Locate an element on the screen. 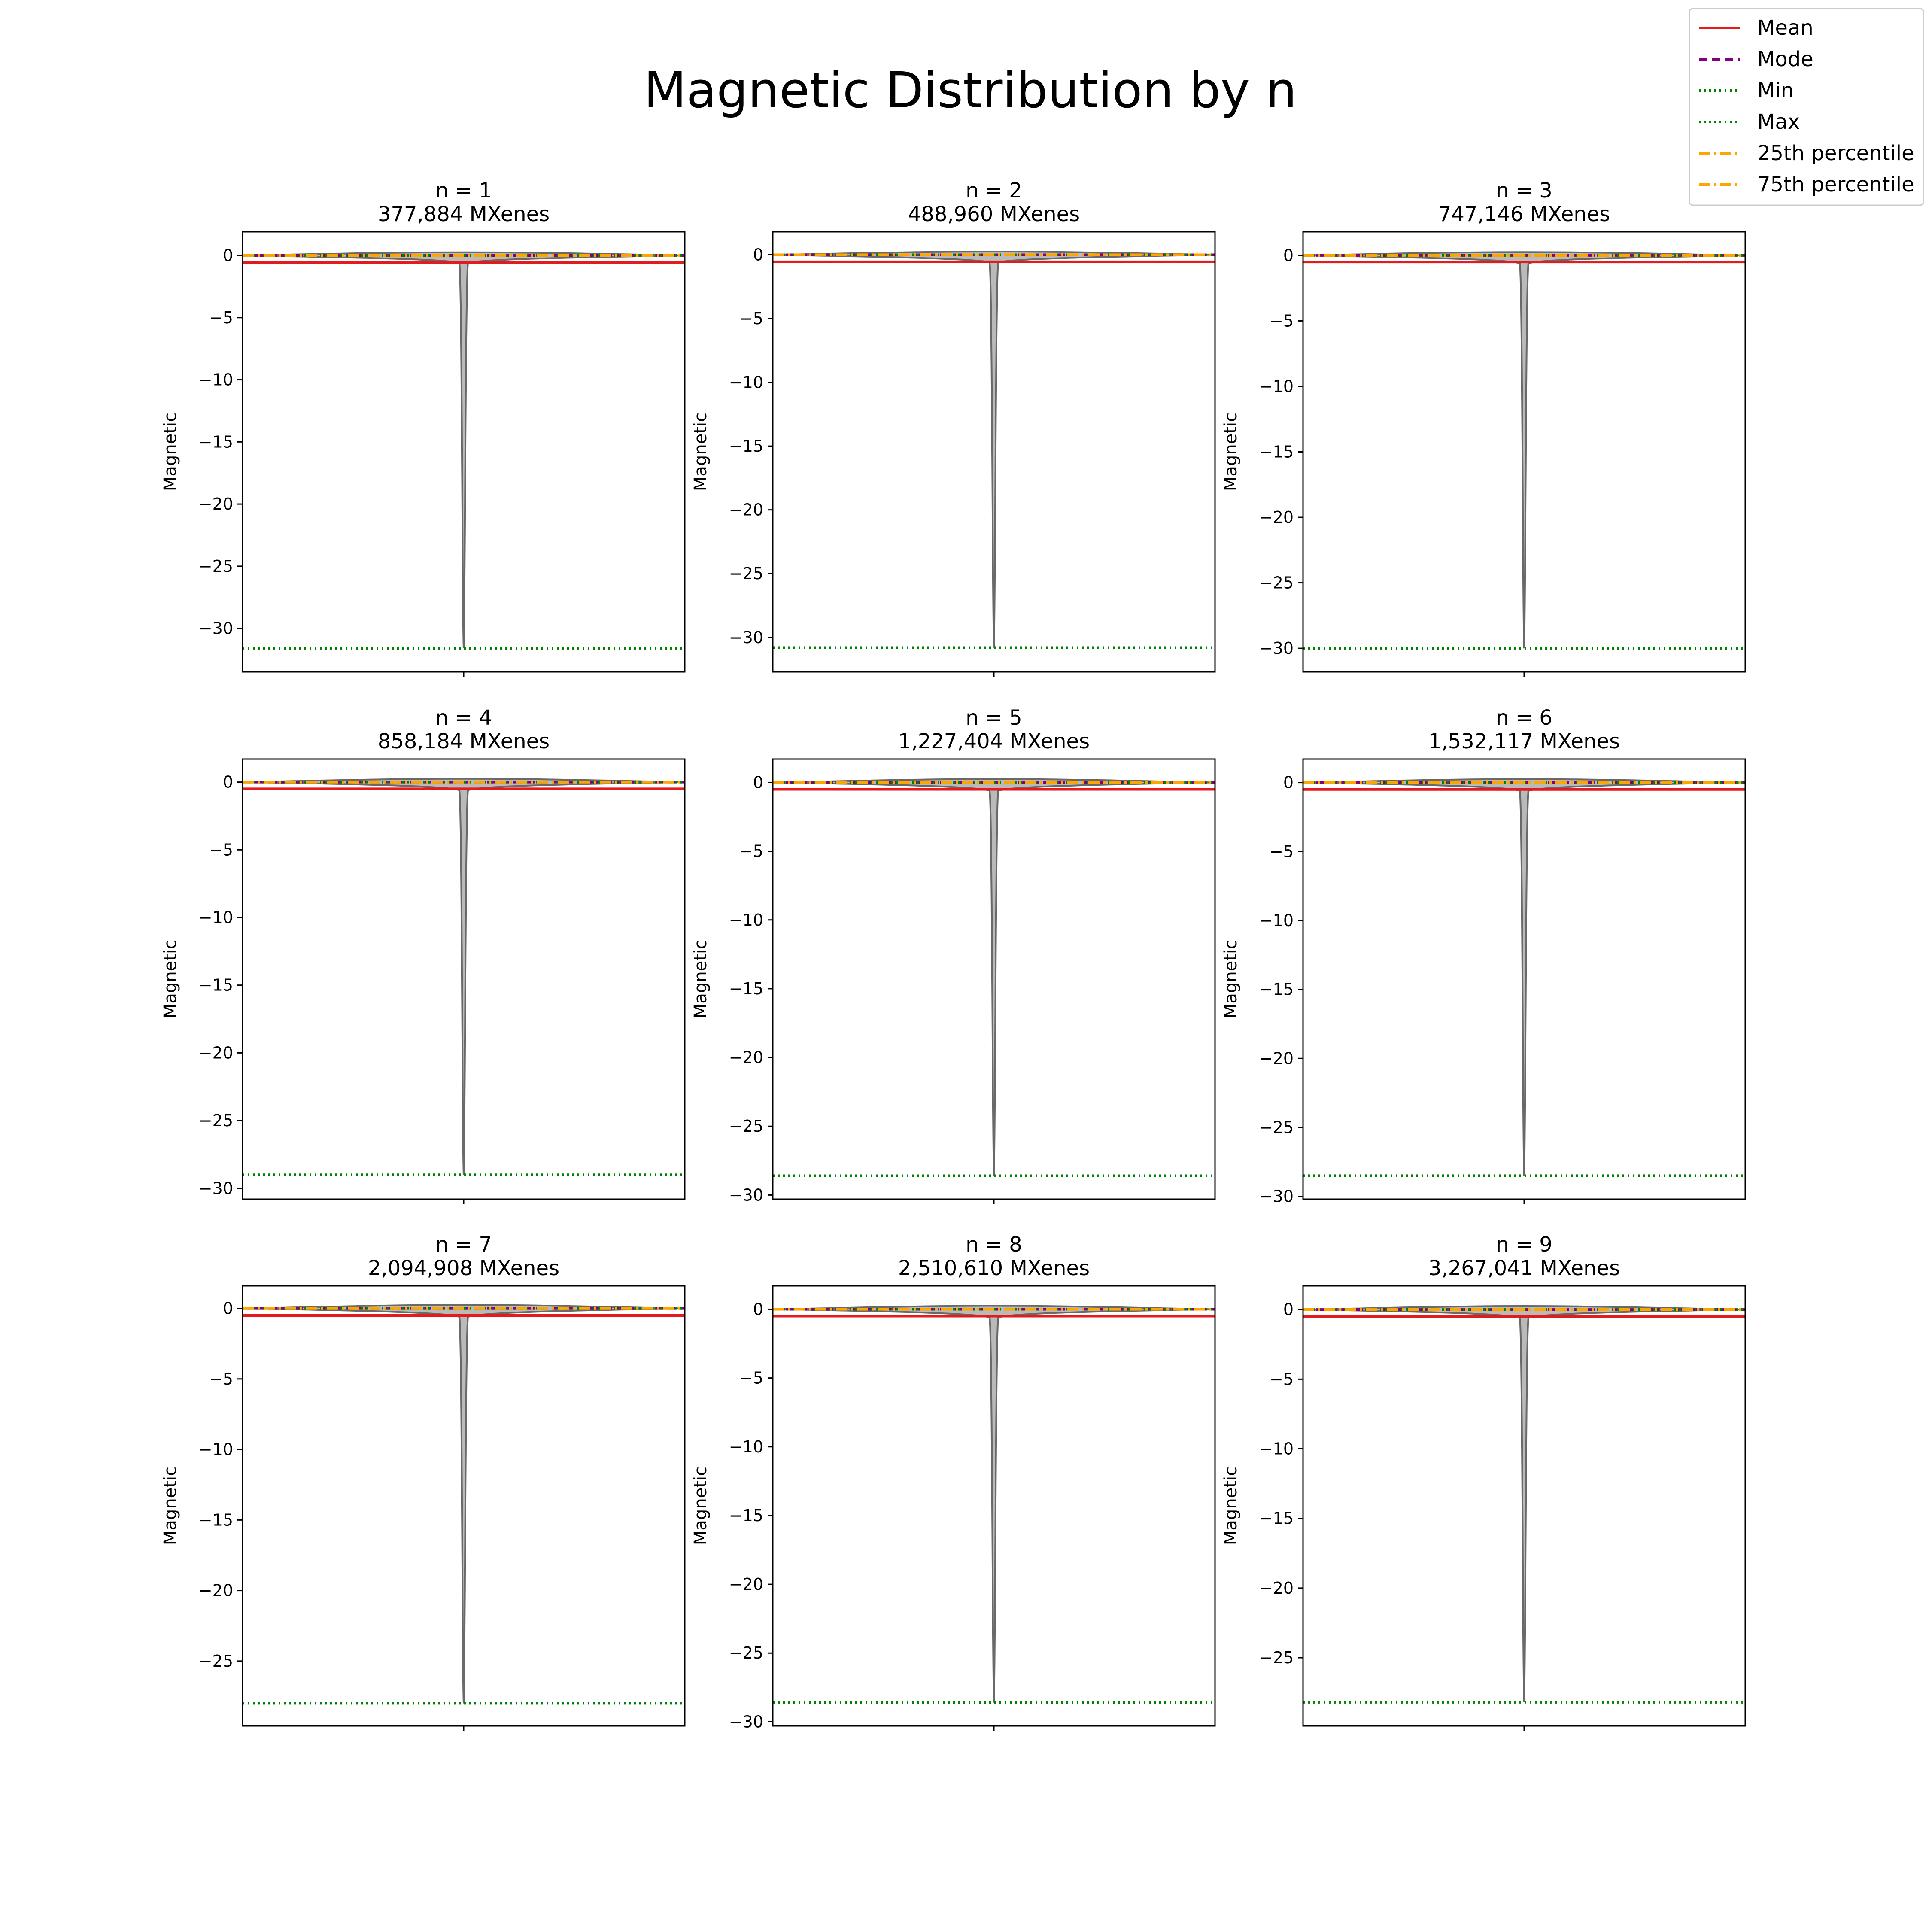 The width and height of the screenshot is (1932, 1932). subplot-title: n = 7 is located at coordinates (463, 1245).